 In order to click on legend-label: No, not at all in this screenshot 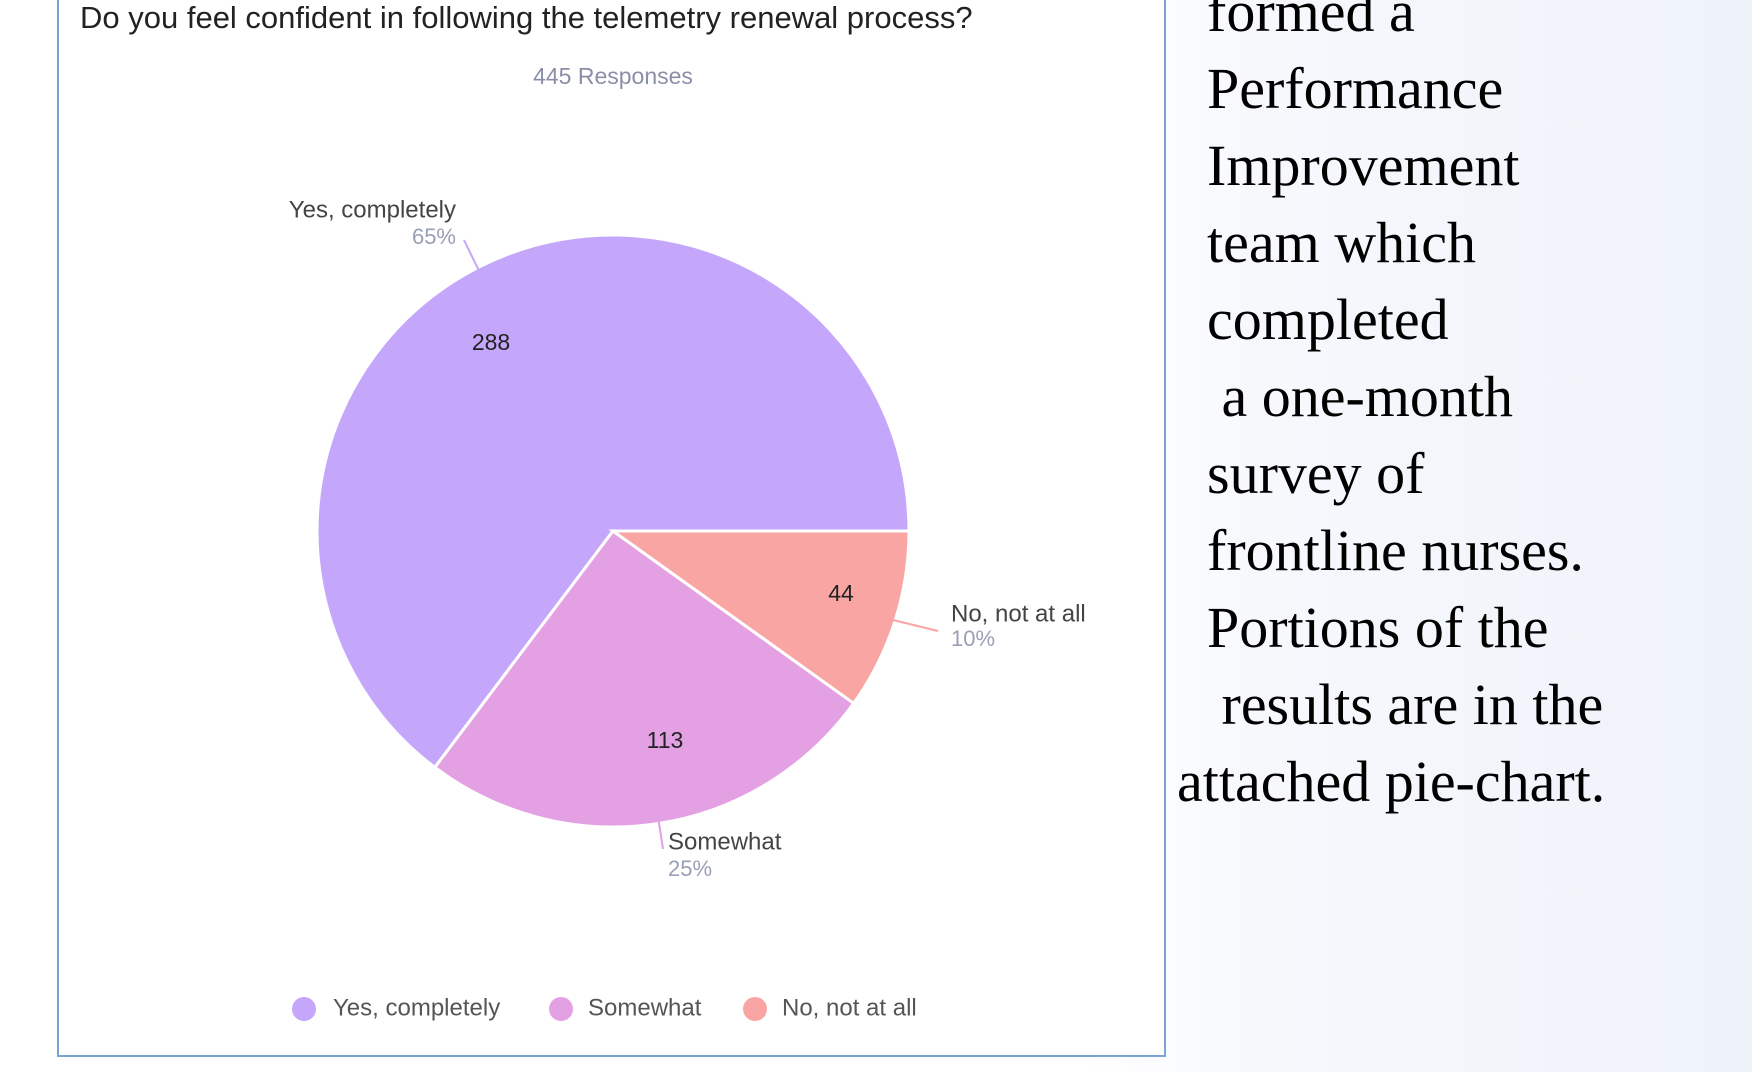, I will do `click(849, 1007)`.